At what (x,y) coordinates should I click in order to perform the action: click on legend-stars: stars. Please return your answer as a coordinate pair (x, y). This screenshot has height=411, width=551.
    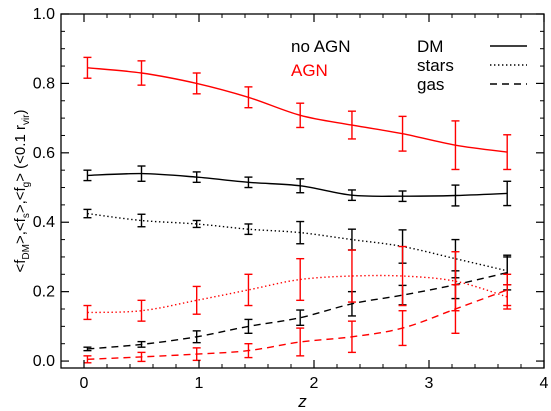
    Looking at the image, I should click on (435, 65).